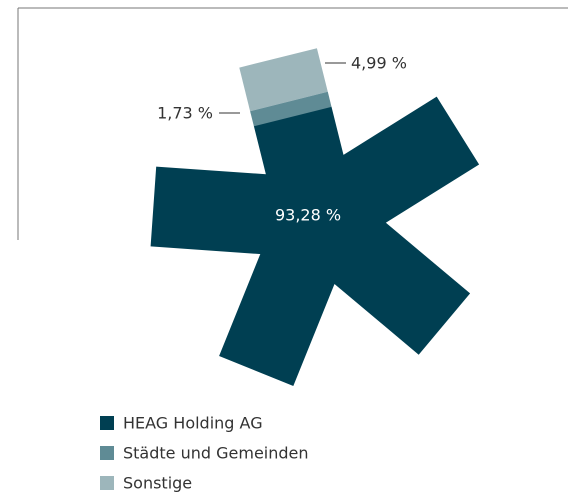  I want to click on legend-label: HEAG Holding AG, so click(193, 423).